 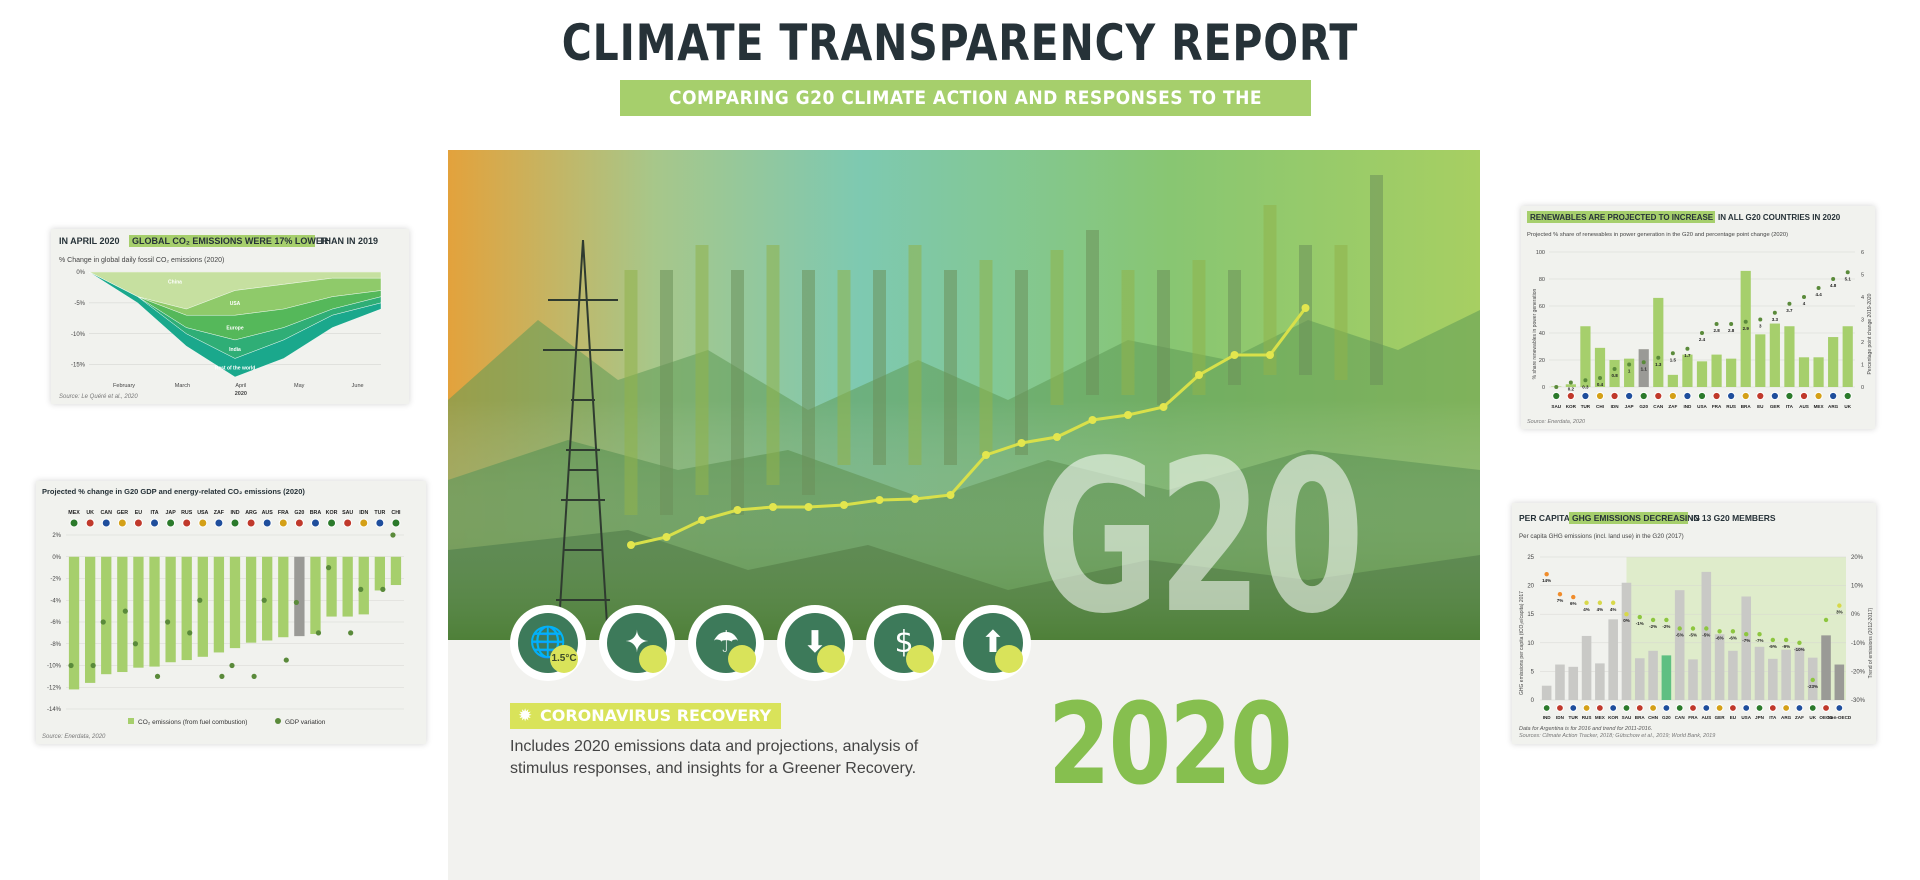 What do you see at coordinates (1871, 642) in the screenshot?
I see `ghg-ylabel-right: Trend of emissions (2012-2017)` at bounding box center [1871, 642].